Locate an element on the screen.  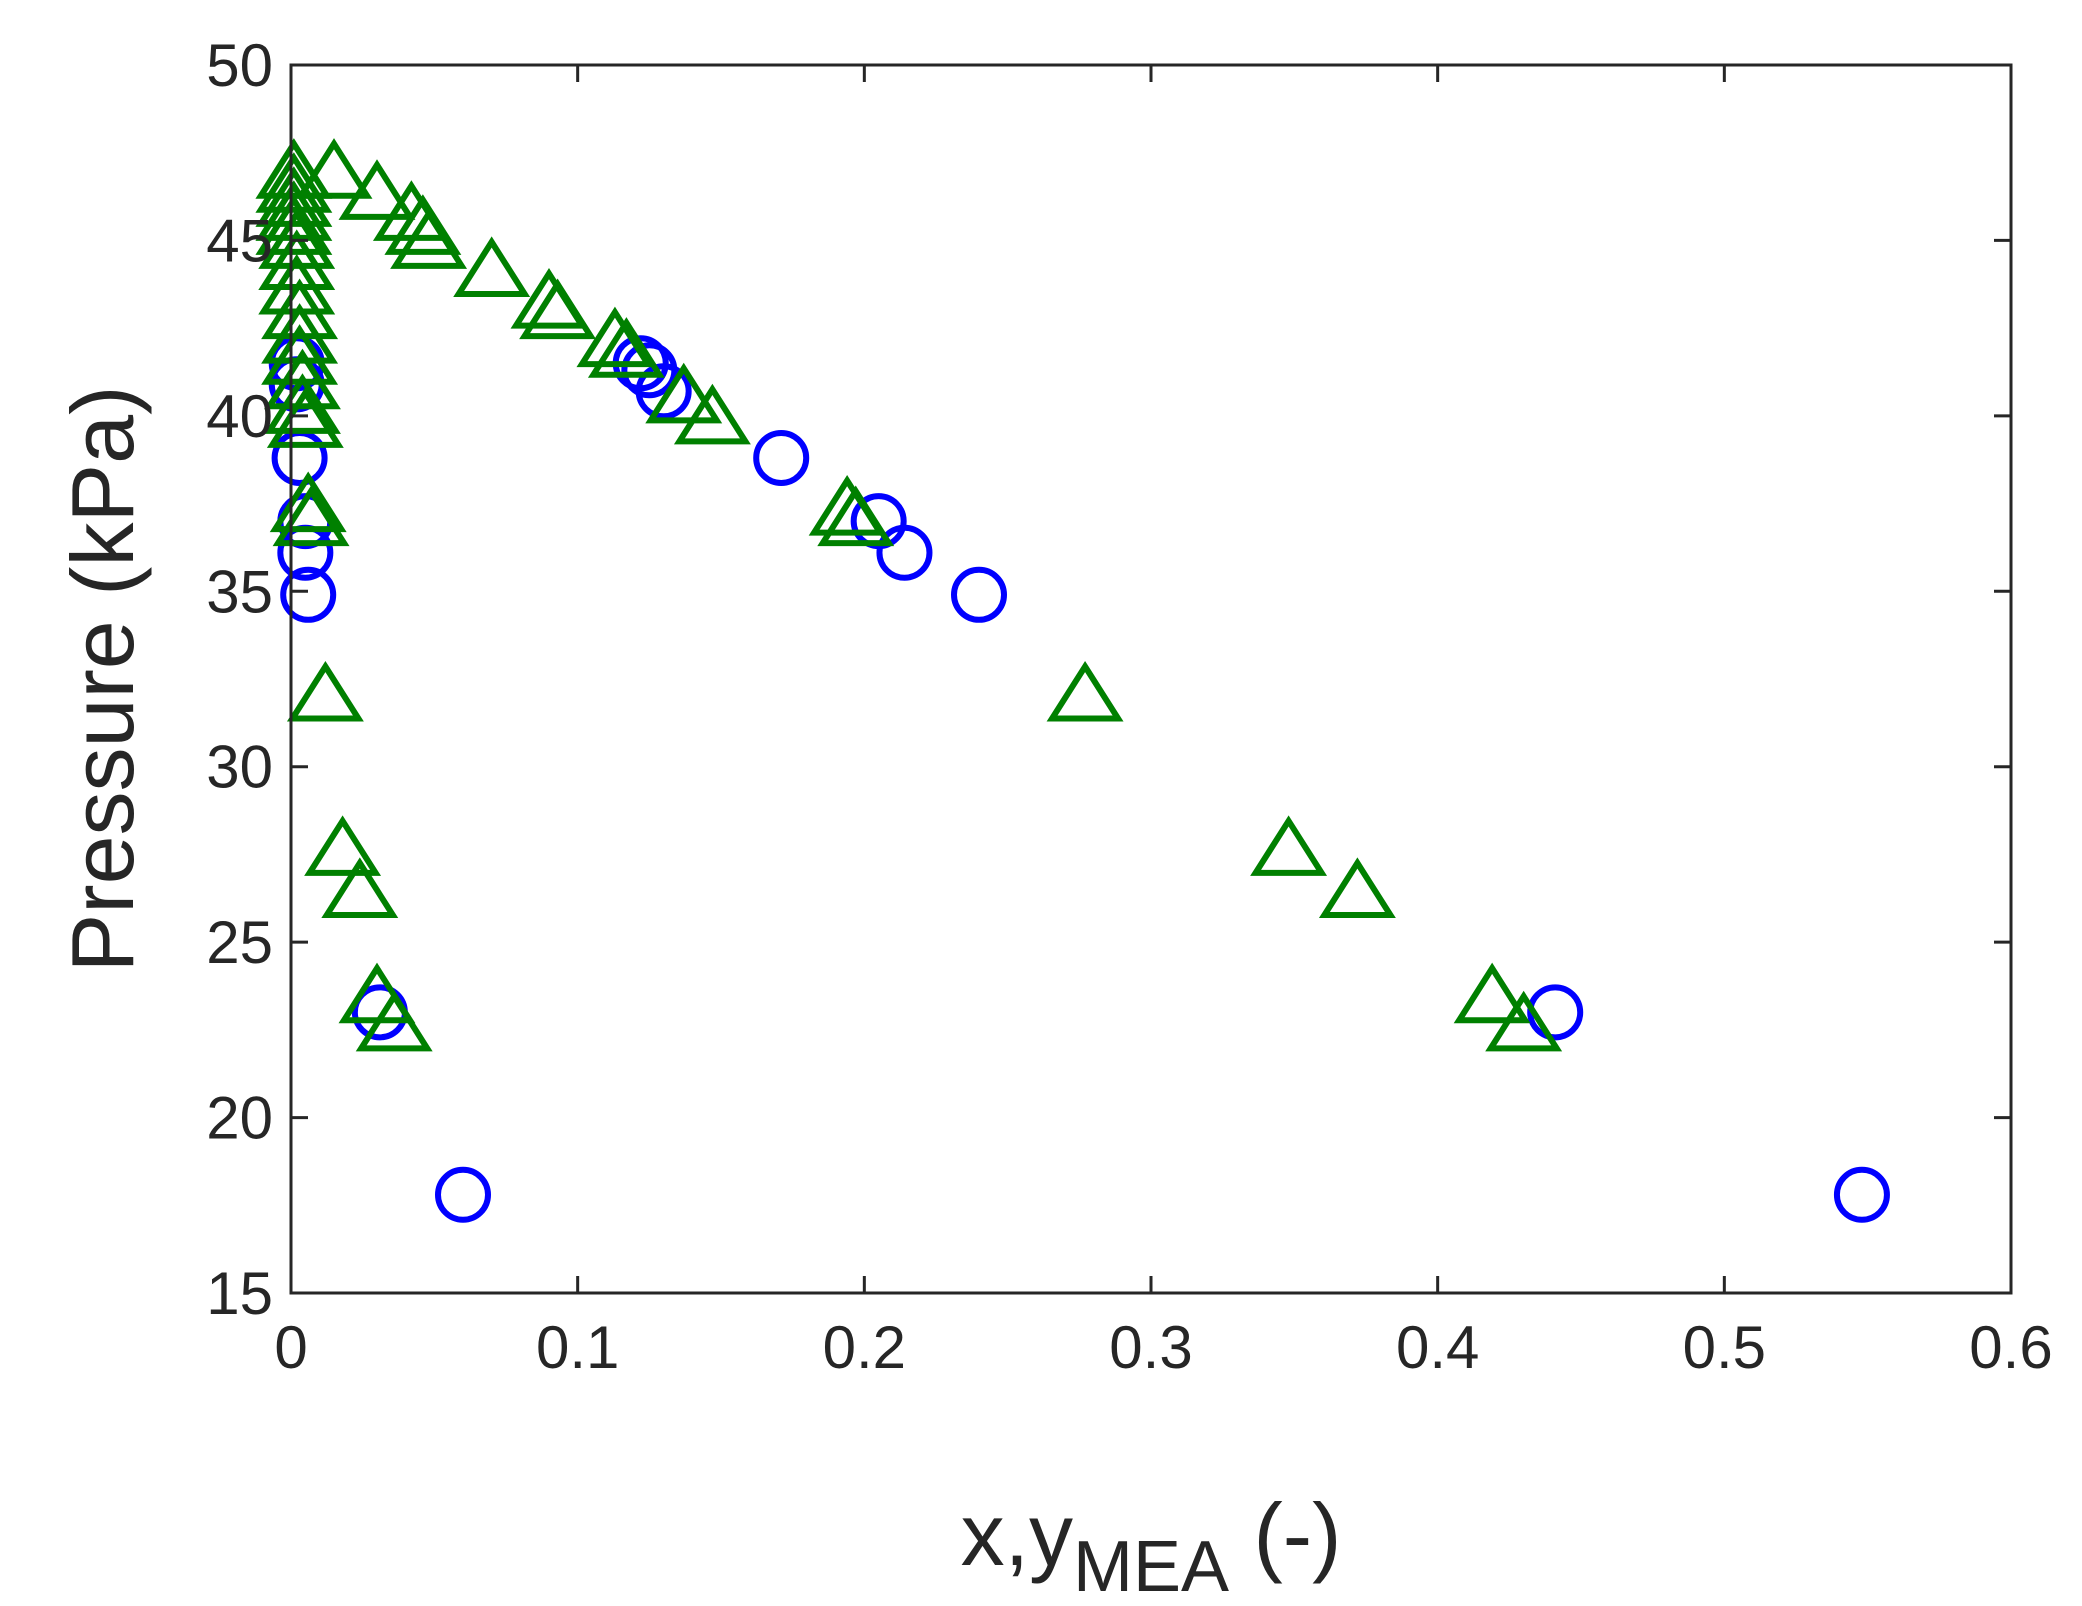
x-axis-title-subscript: MEA is located at coordinates (1151, 1566).